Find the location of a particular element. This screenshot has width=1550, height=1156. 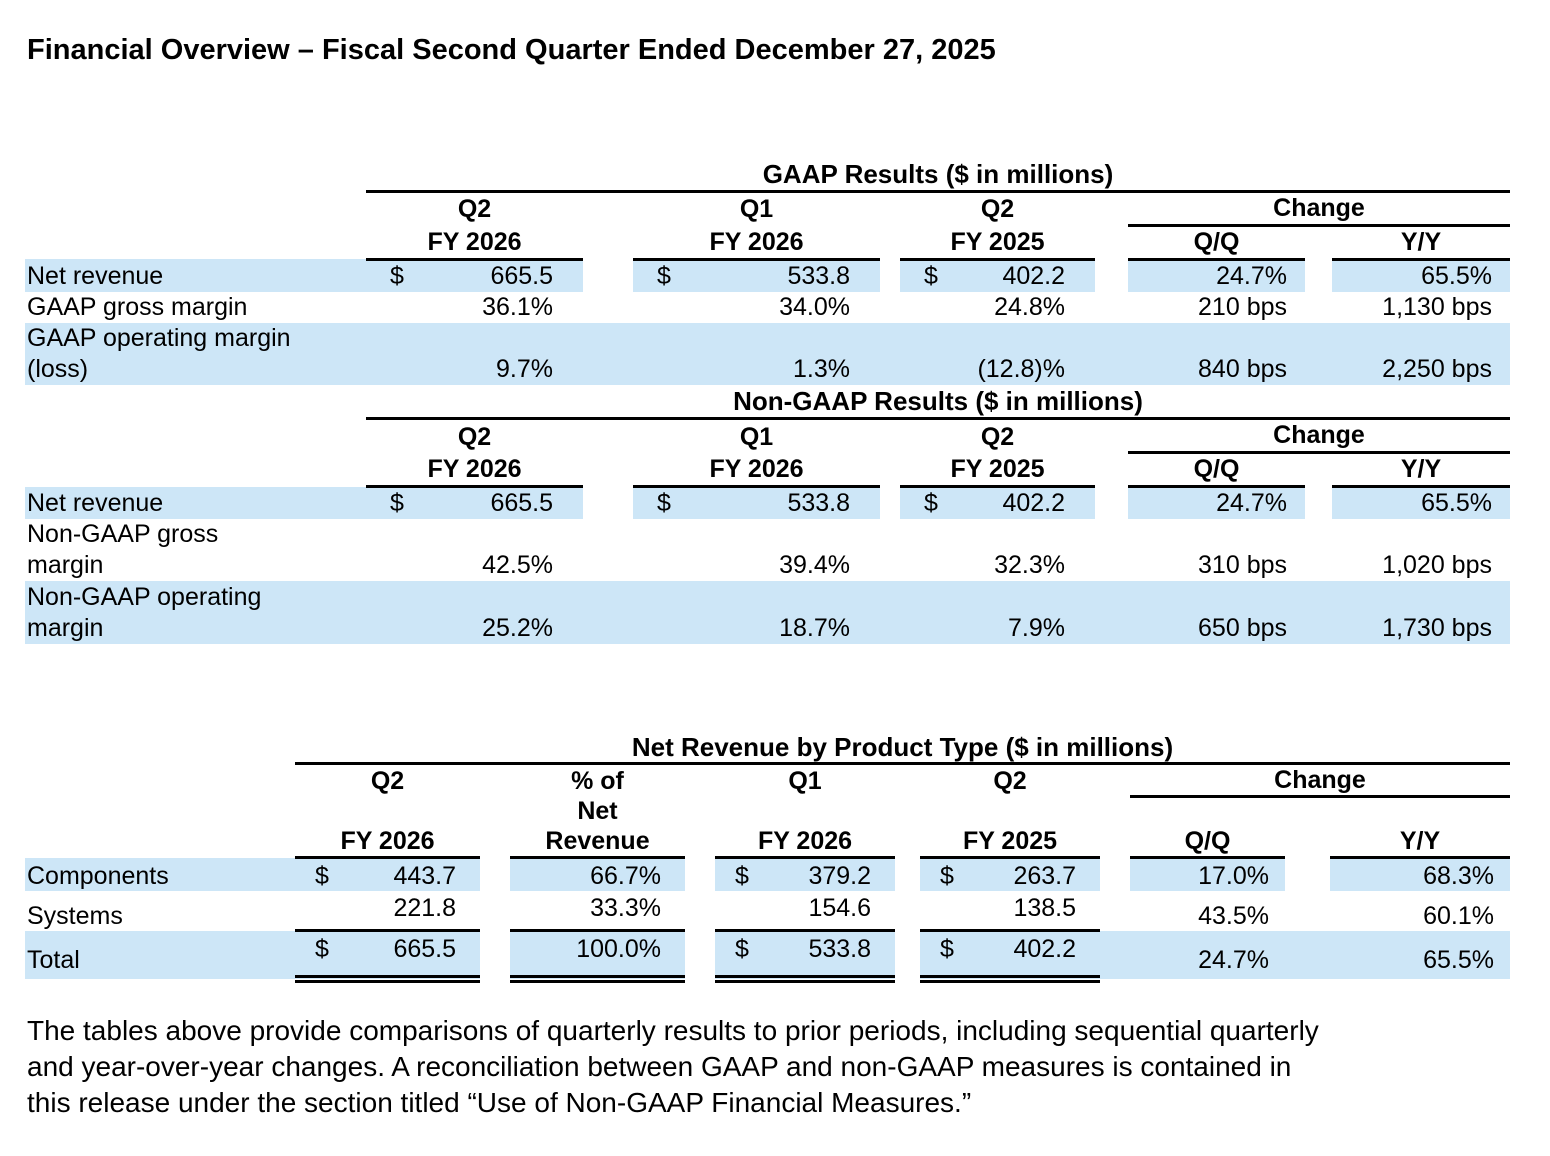

value-cell: 7.9% is located at coordinates (997, 612).